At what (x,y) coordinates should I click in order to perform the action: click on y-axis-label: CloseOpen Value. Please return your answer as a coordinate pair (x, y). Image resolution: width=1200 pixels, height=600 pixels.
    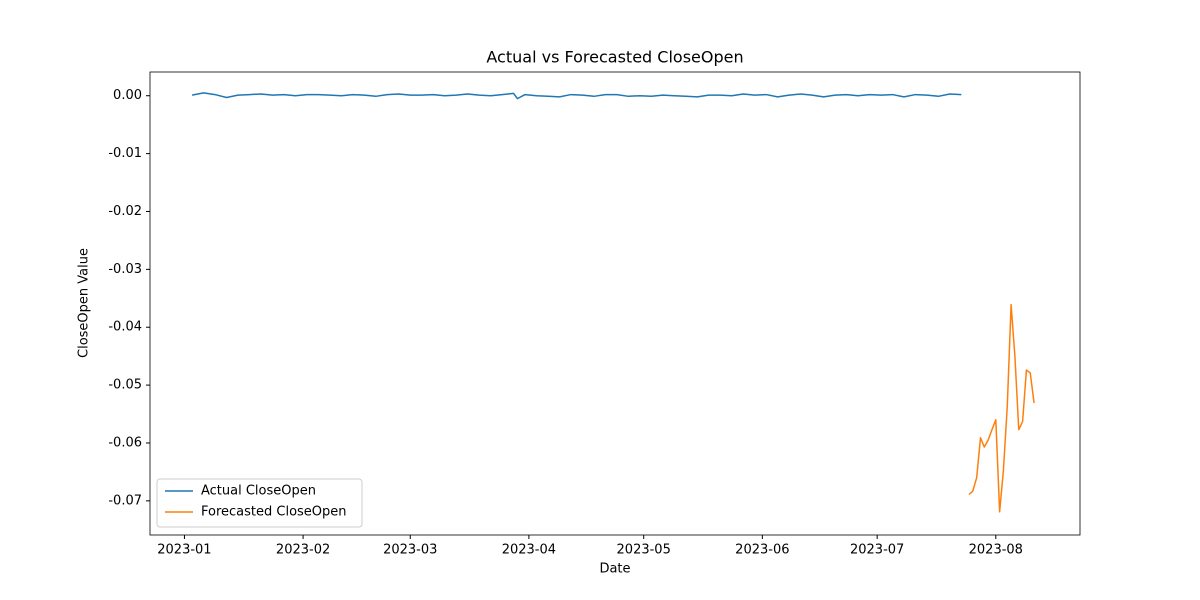
    Looking at the image, I should click on (84, 303).